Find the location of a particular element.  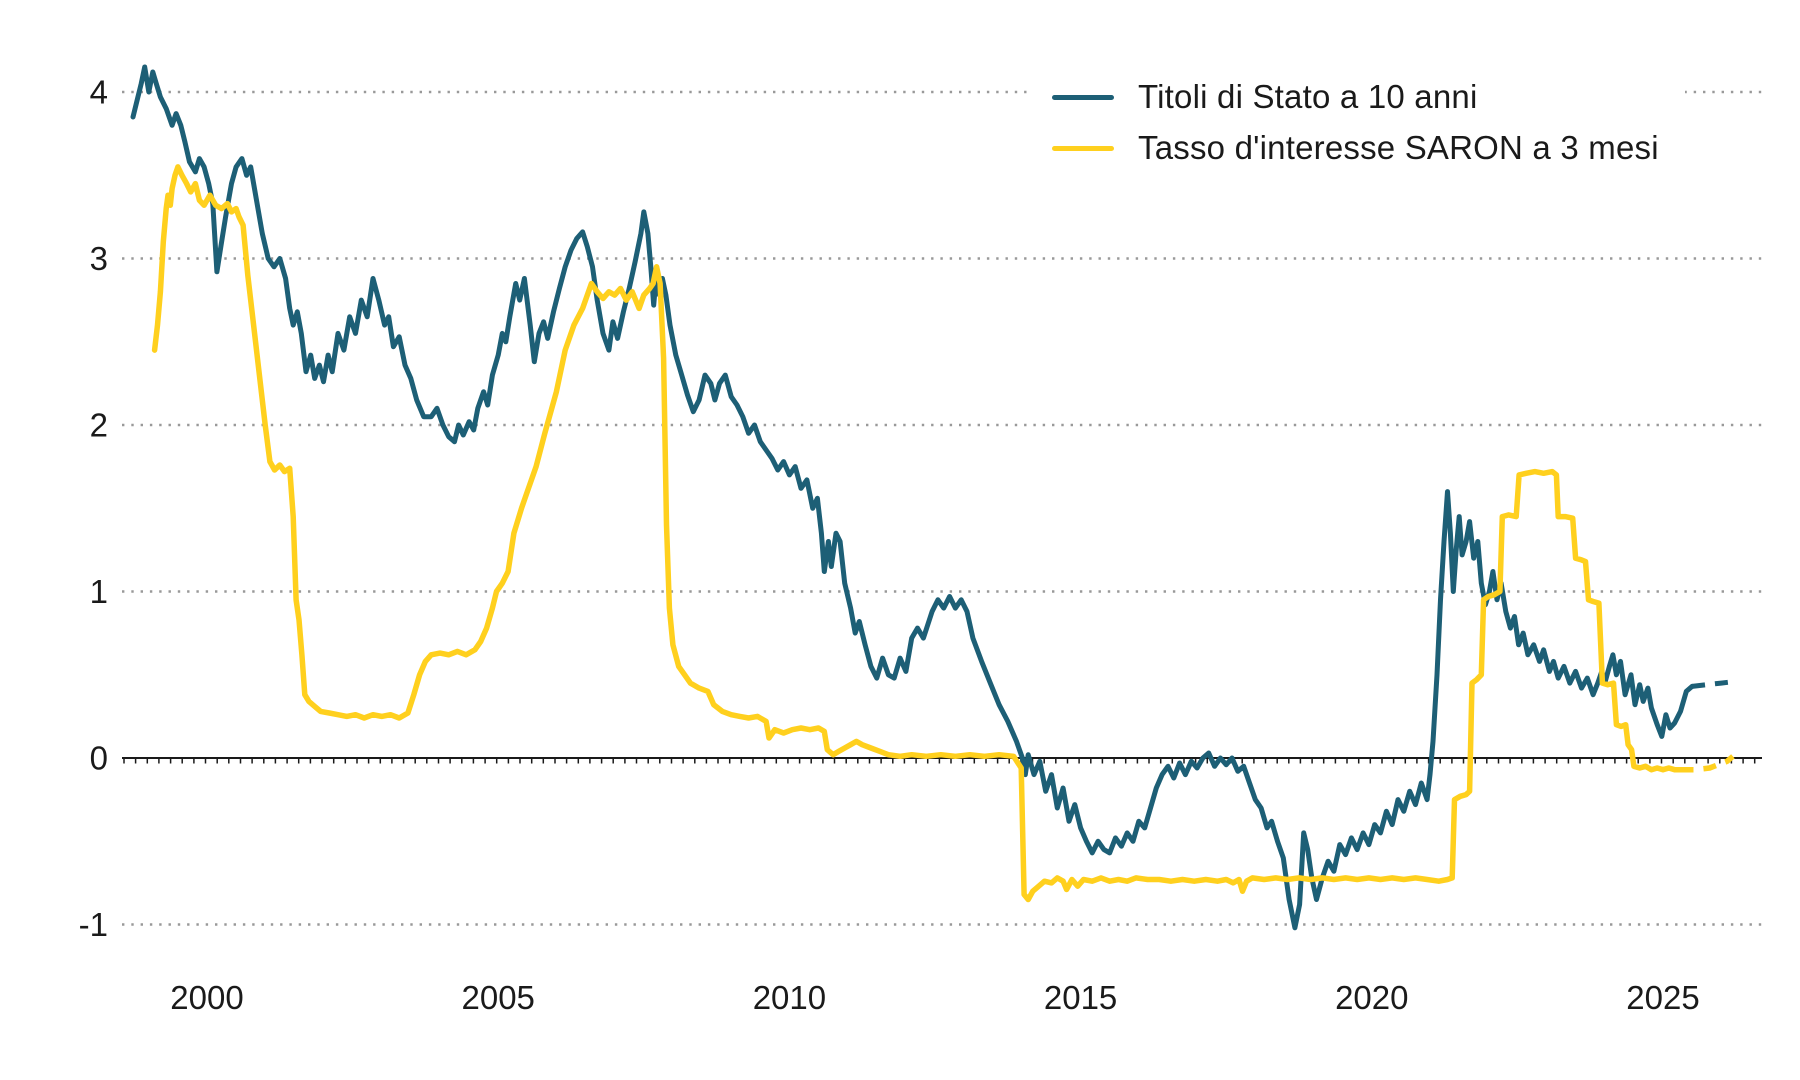

legend-item-saron: Tasso d'interesse SARON a 3 mesi is located at coordinates (1355, 148).